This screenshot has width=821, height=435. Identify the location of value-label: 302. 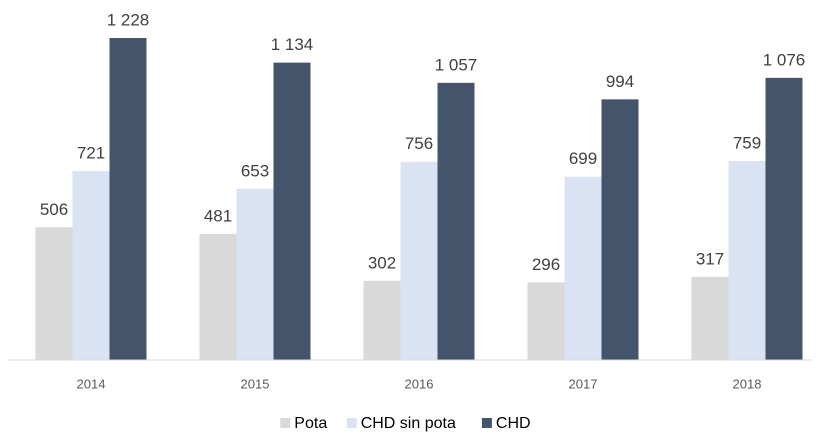
(382, 262).